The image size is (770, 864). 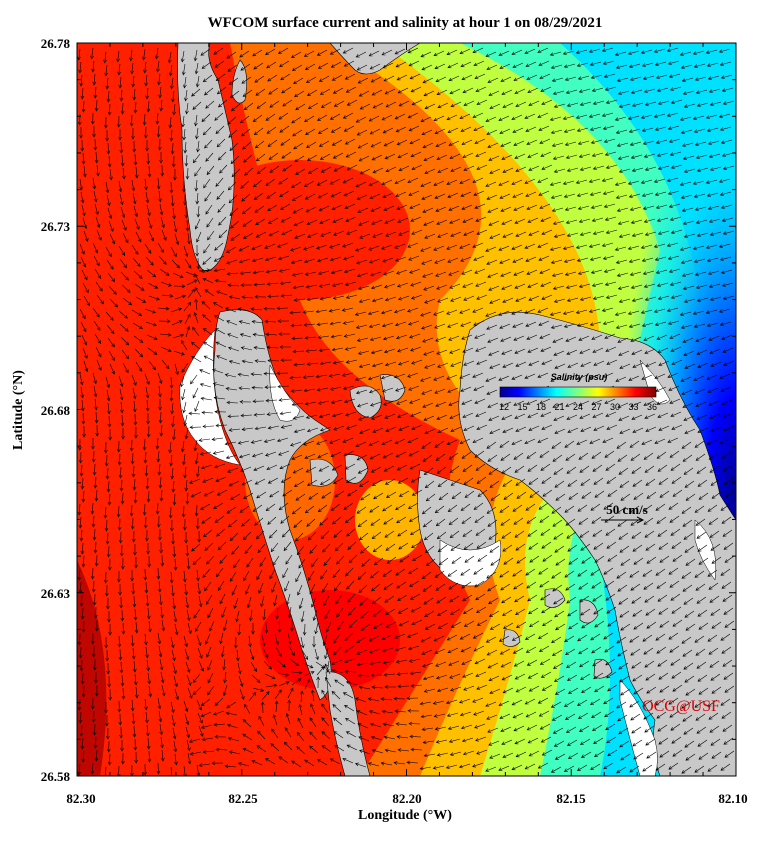 I want to click on colorbar-tick-label: 12, so click(x=504, y=407).